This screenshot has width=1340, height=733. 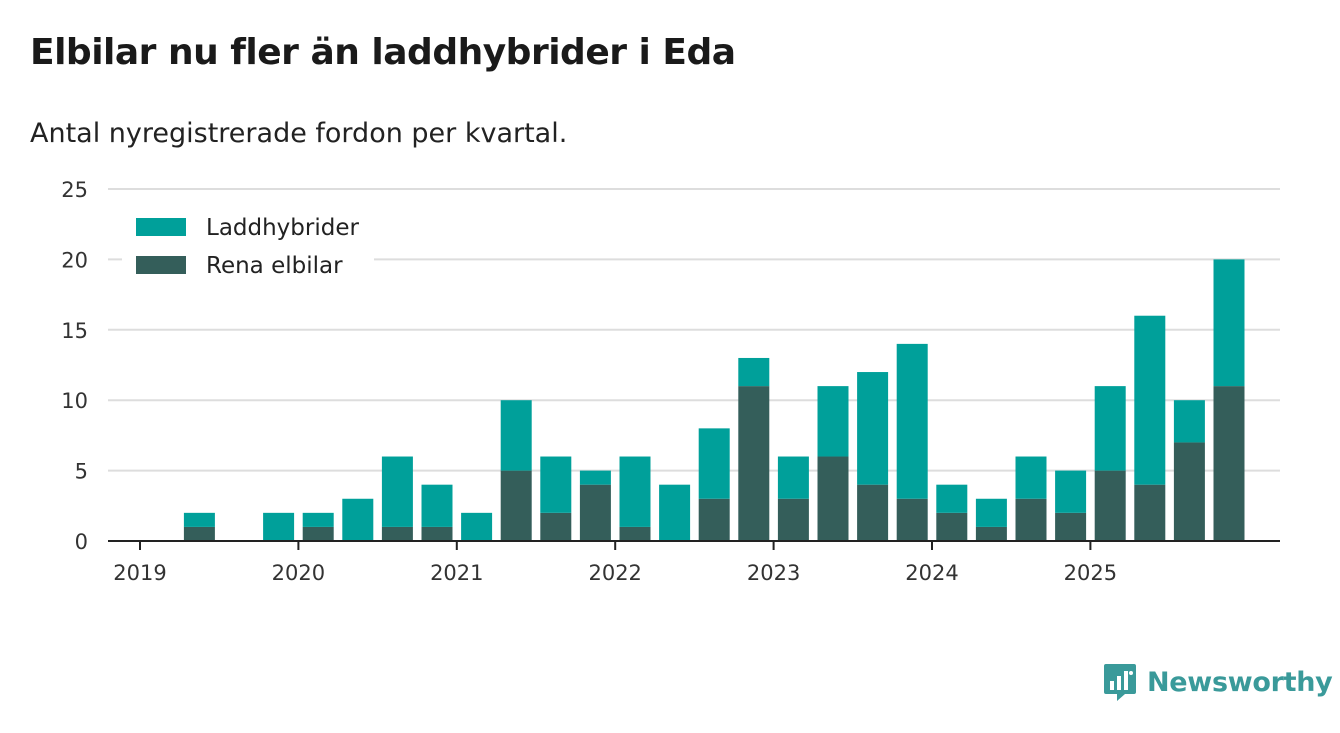 What do you see at coordinates (931, 573) in the screenshot?
I see `x-tick-label: 2024` at bounding box center [931, 573].